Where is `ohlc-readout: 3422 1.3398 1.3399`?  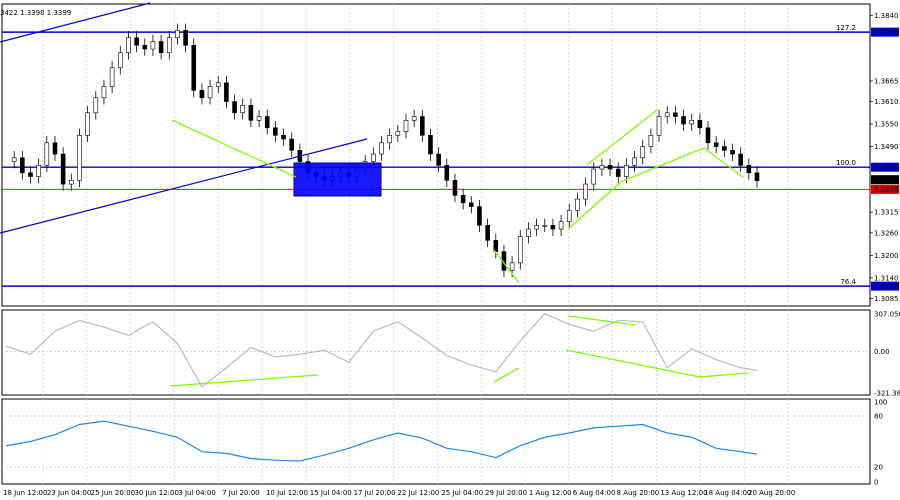 ohlc-readout: 3422 1.3398 1.3399 is located at coordinates (36, 13).